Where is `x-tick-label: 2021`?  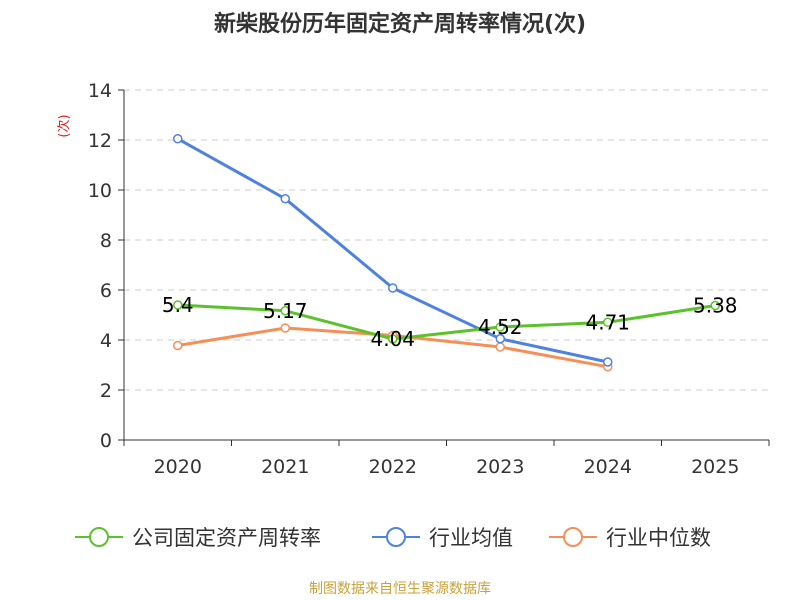
x-tick-label: 2021 is located at coordinates (285, 467).